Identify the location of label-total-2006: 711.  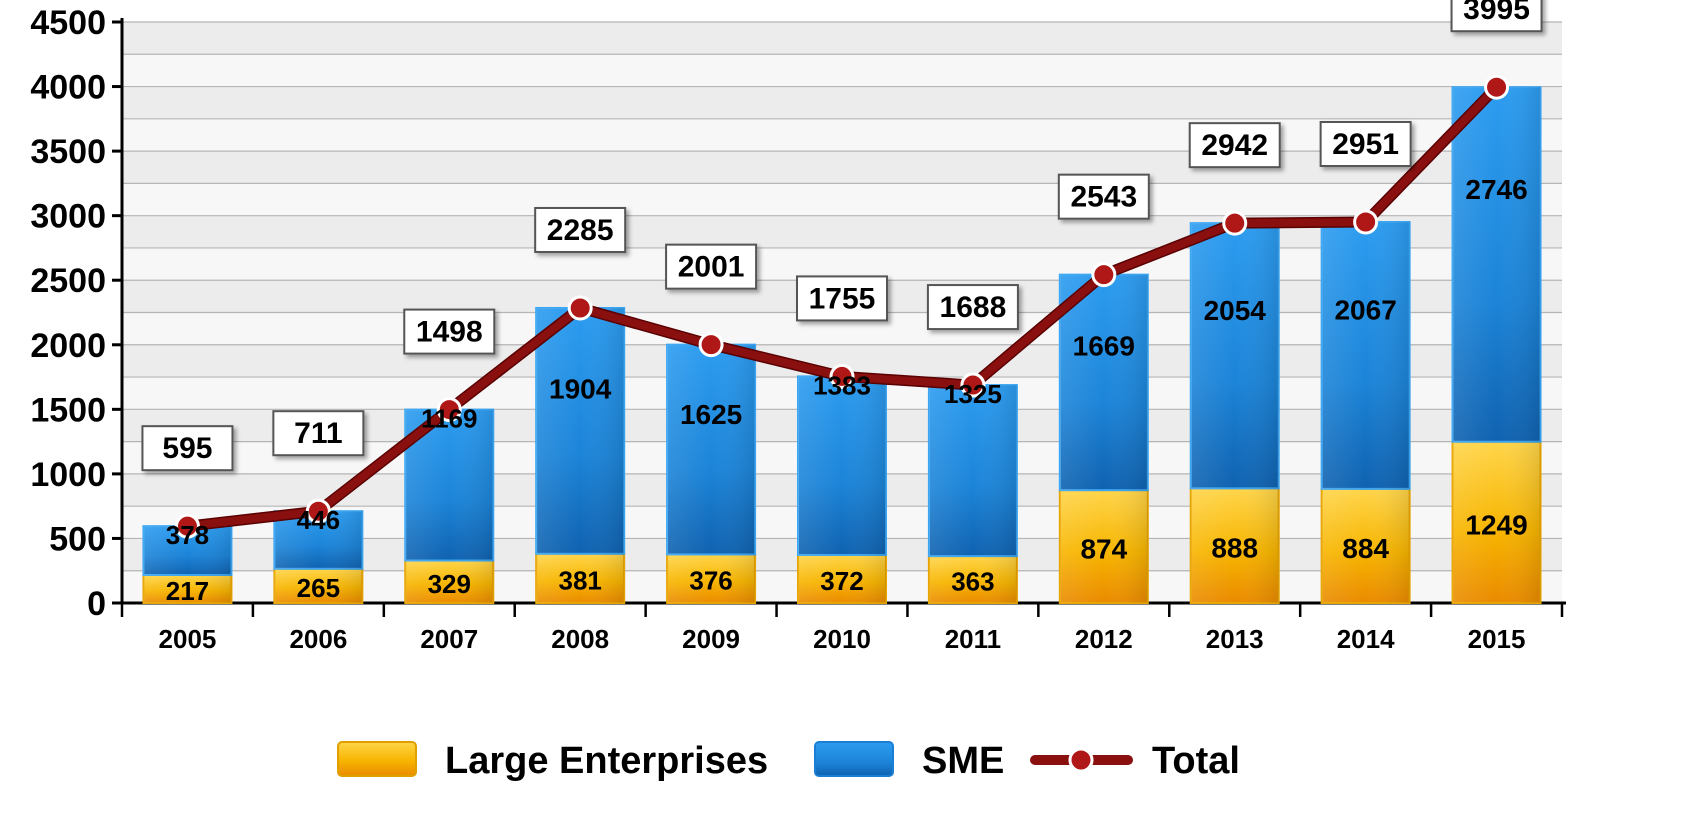
(318, 433).